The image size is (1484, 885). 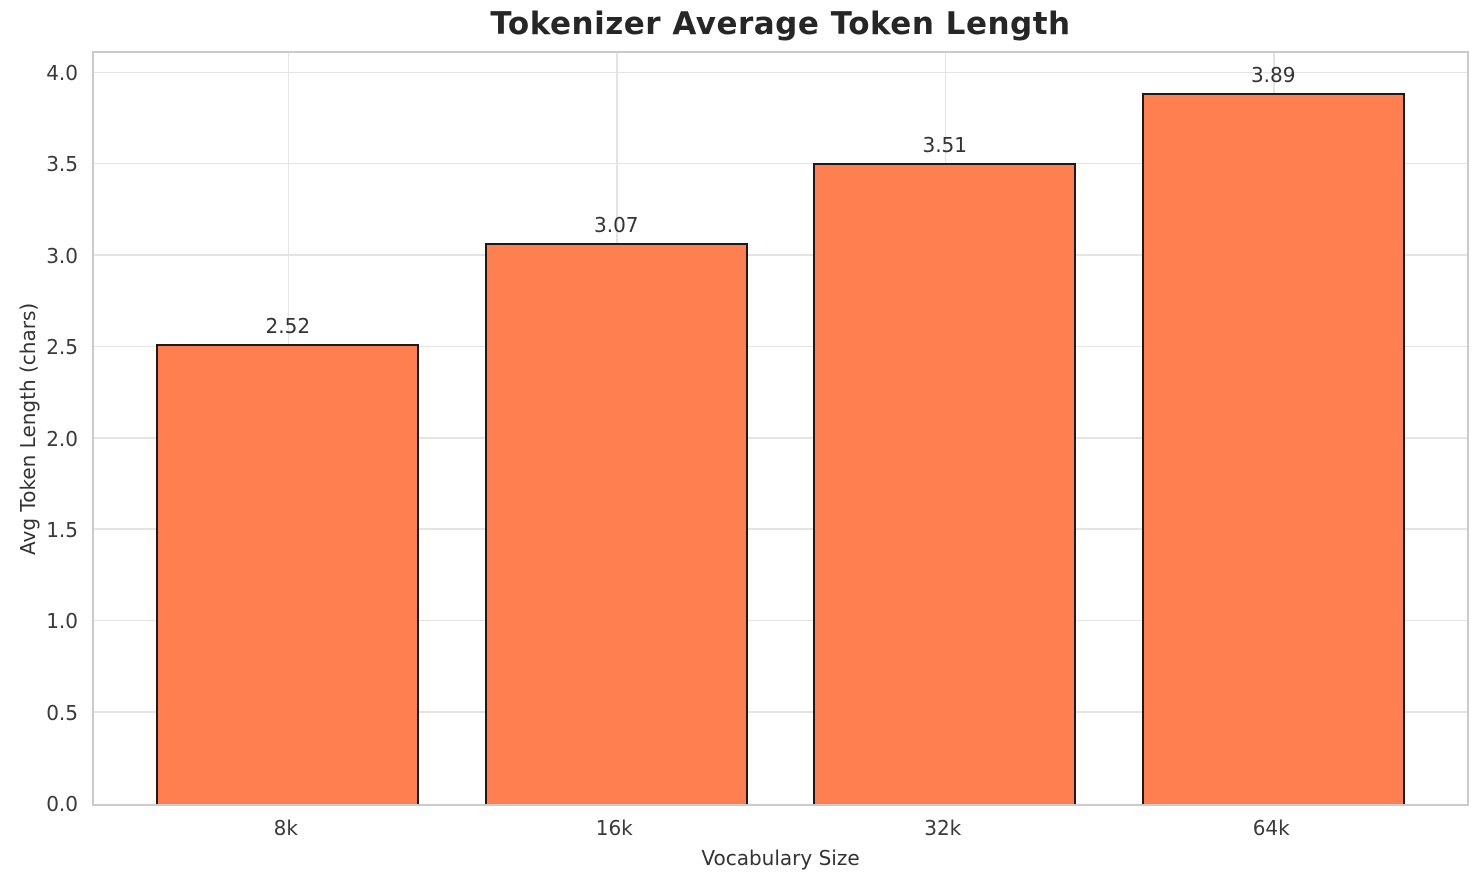 What do you see at coordinates (1273, 75) in the screenshot?
I see `bar-value-label: 3.89` at bounding box center [1273, 75].